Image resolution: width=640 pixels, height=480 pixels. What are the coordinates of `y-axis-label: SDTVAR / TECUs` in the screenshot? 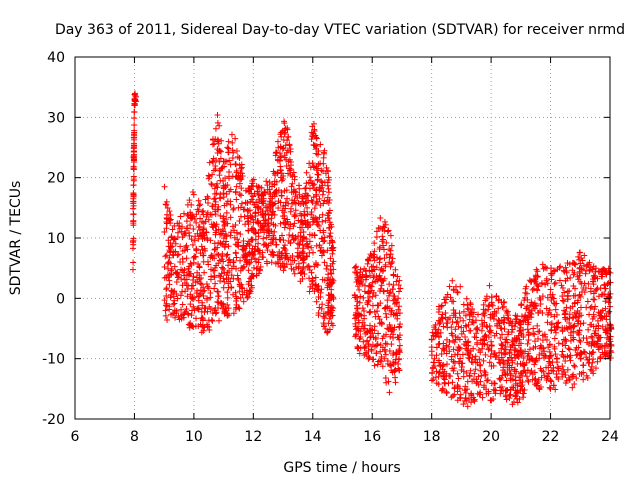 It's located at (16, 238).